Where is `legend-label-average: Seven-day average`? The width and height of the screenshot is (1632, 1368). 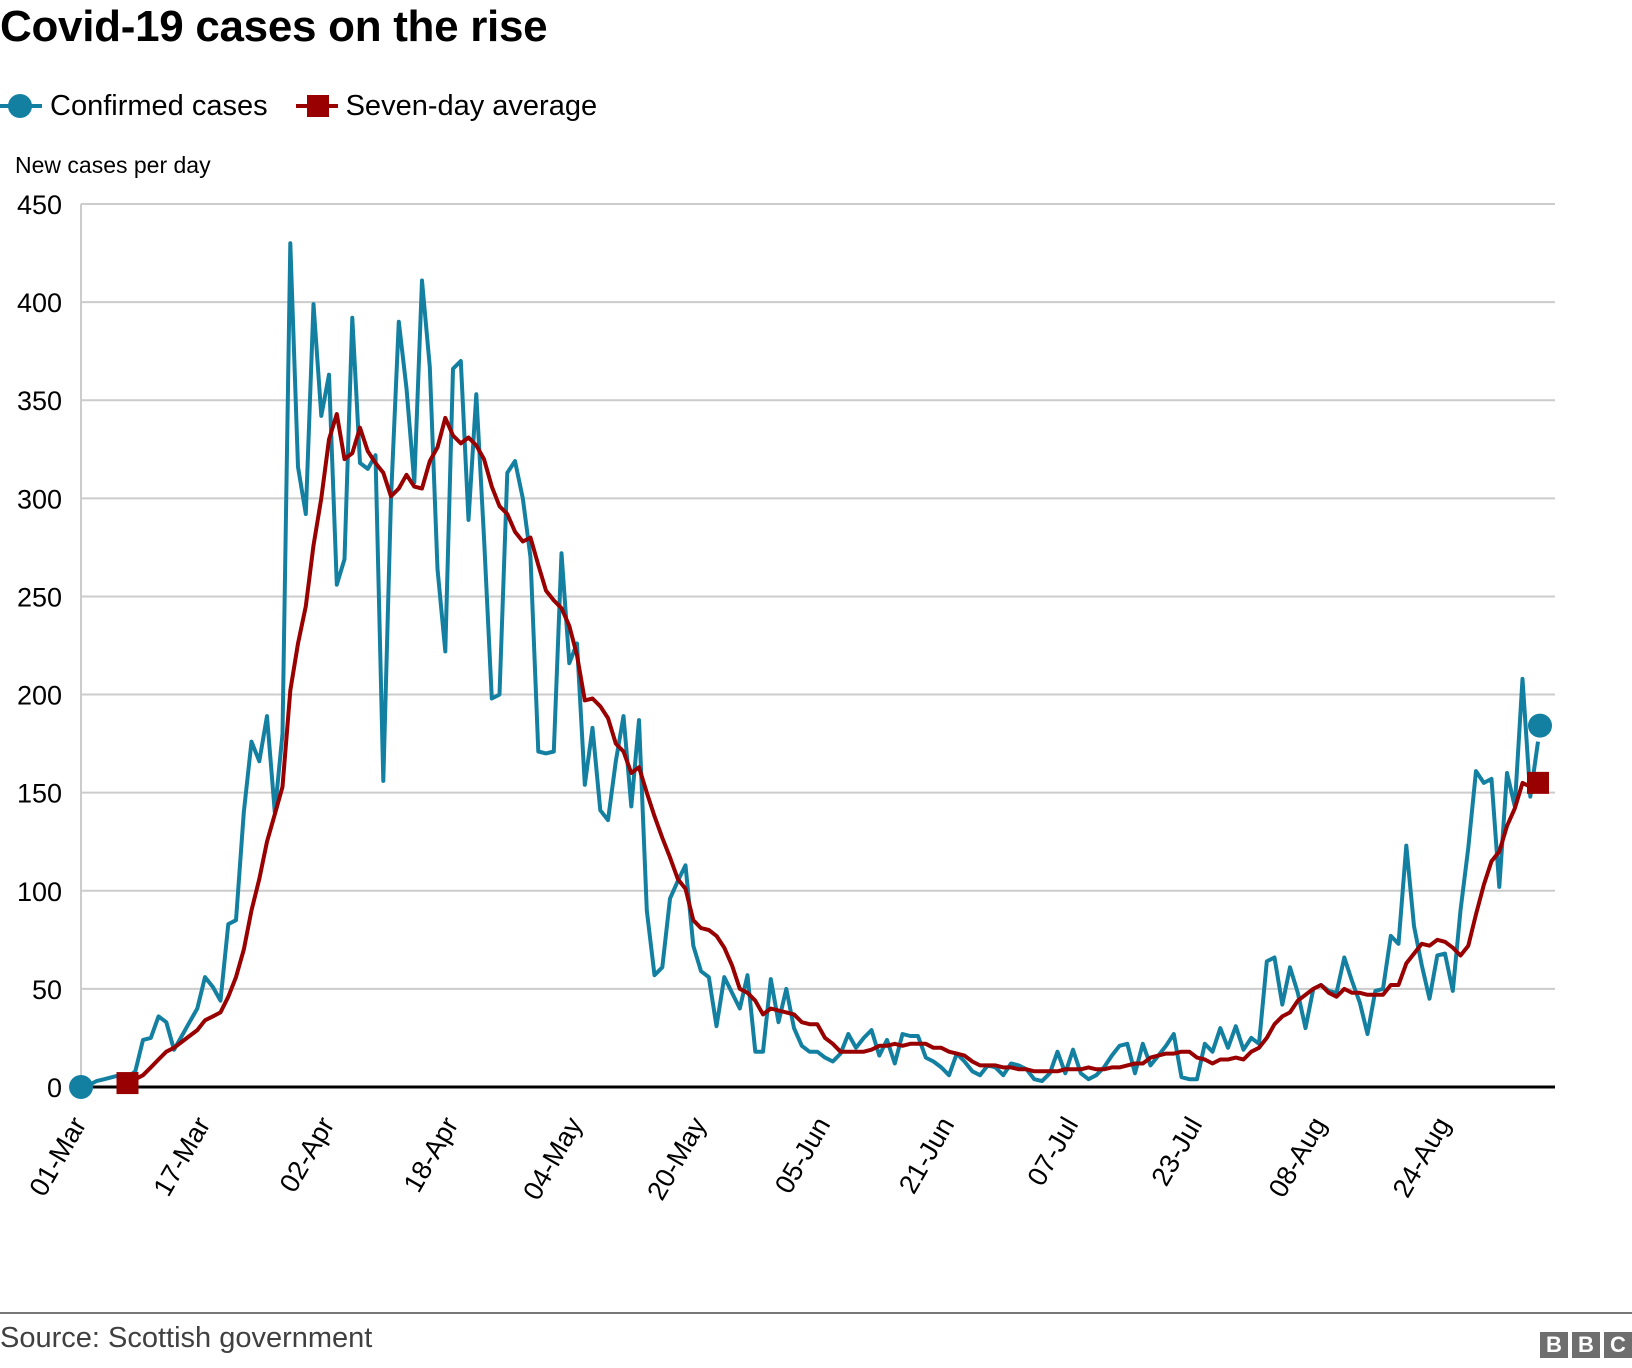
legend-label-average: Seven-day average is located at coordinates (471, 105).